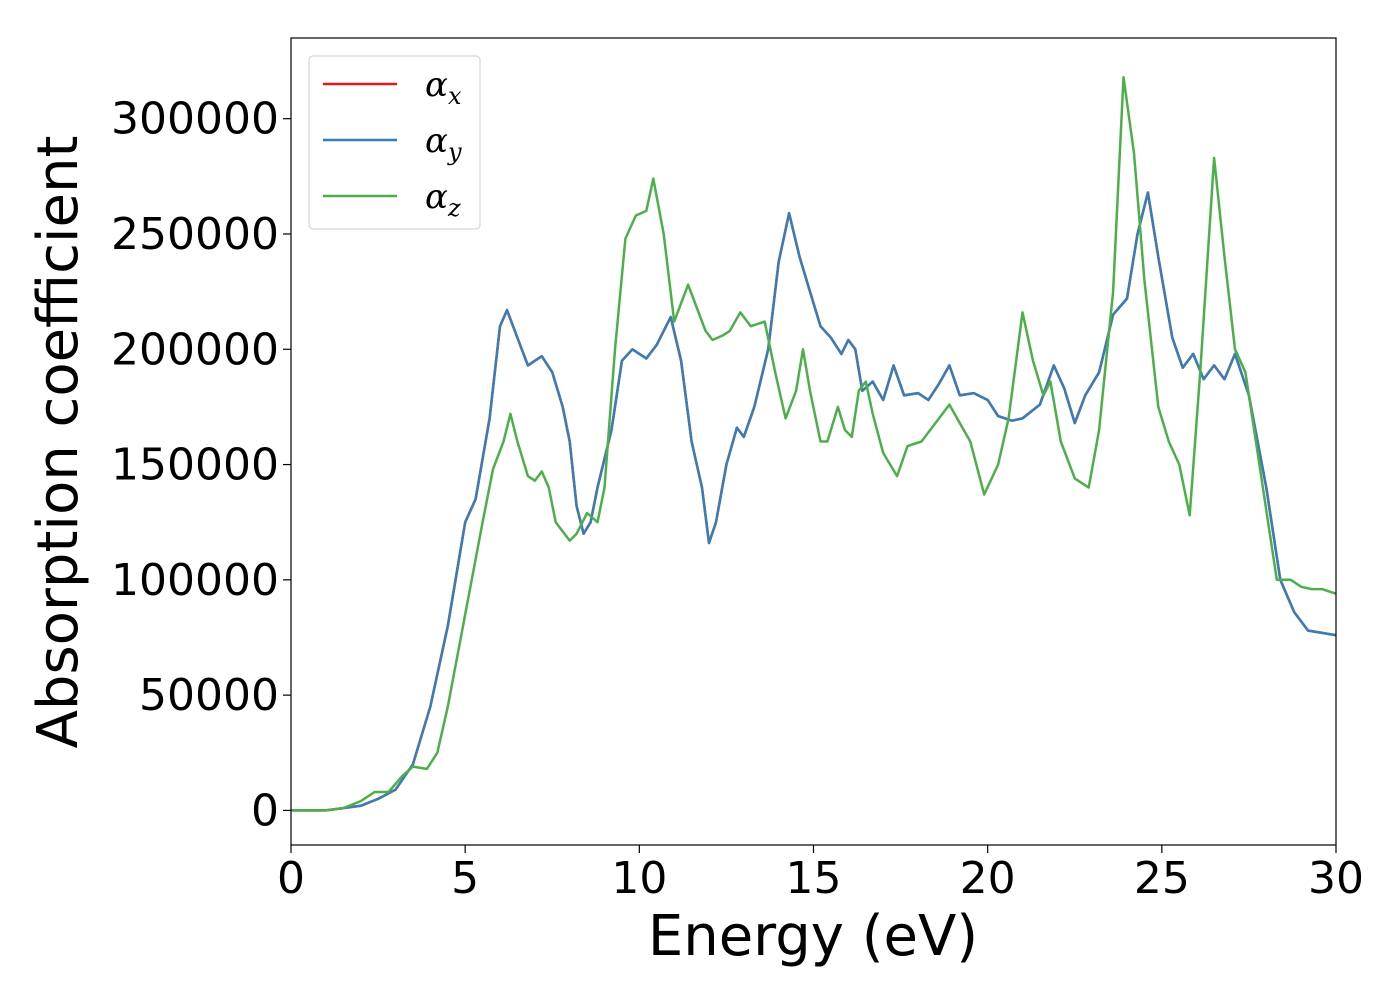  Describe the element at coordinates (394, 142) in the screenshot. I see `legend-box` at that location.